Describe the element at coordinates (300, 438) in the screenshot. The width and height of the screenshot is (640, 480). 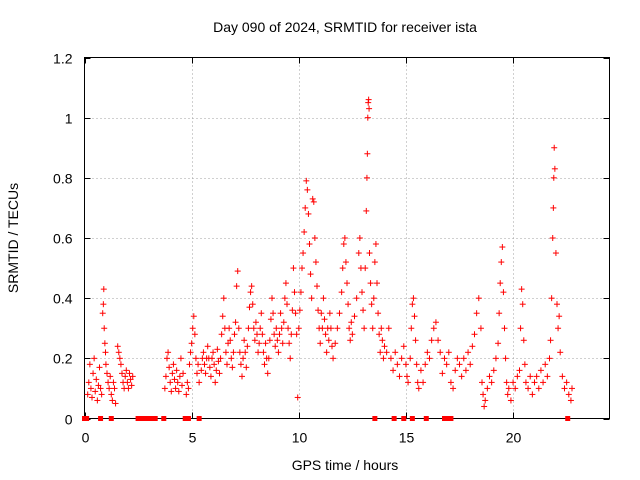
I see `x-tick-label: 10` at that location.